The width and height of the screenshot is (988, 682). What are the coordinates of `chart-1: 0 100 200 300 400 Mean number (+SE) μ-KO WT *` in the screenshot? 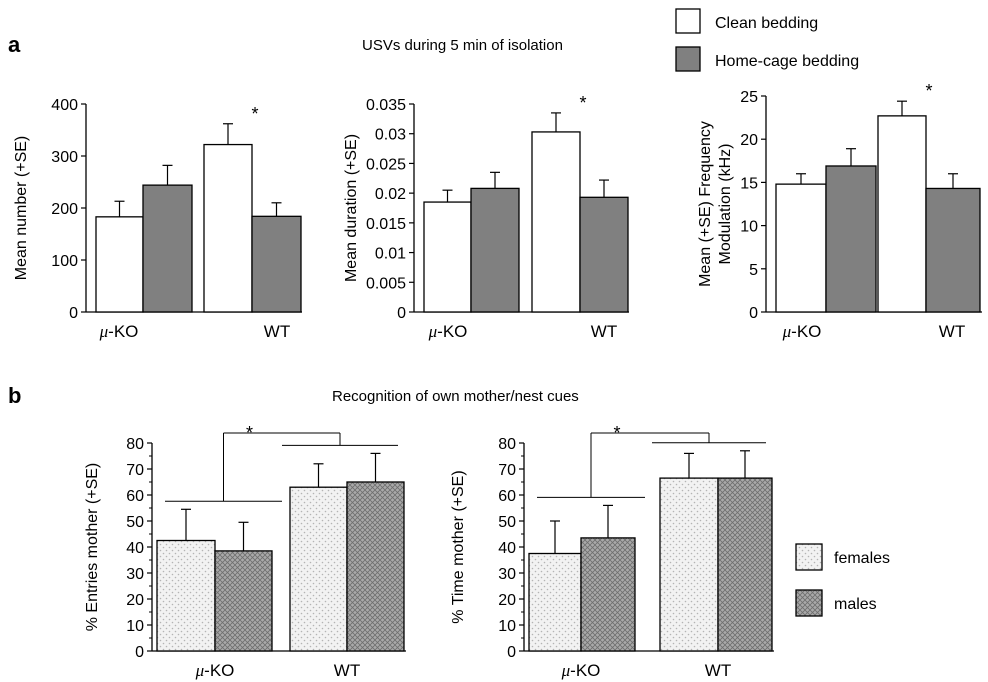 It's located at (157, 219).